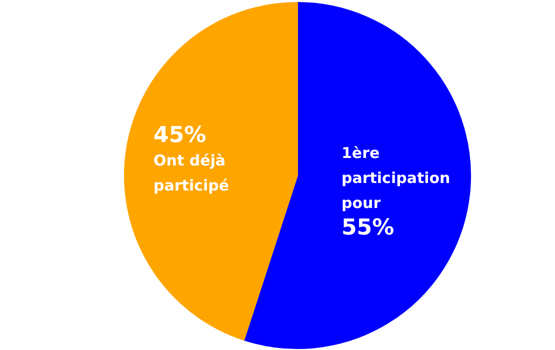  Describe the element at coordinates (395, 178) in the screenshot. I see `slice-label: 1ère participation pour` at that location.